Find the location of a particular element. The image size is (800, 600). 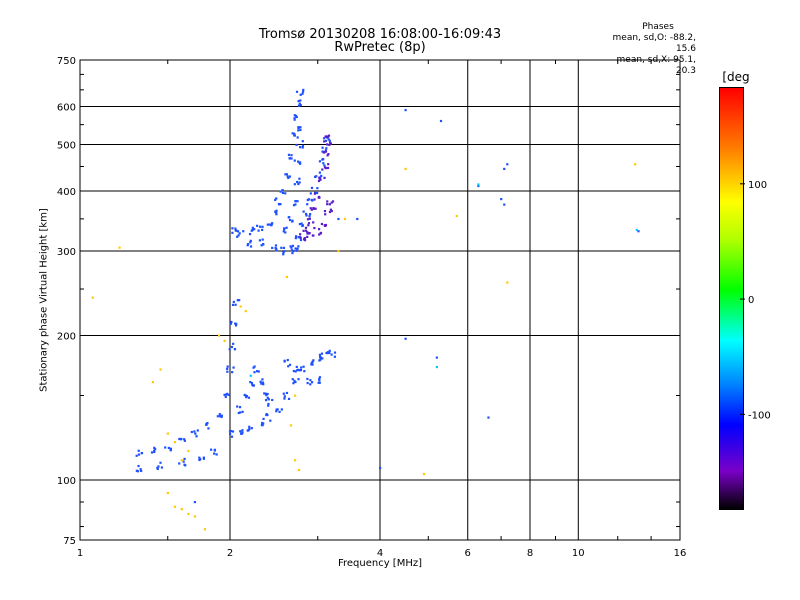

colorbar is located at coordinates (731, 298).